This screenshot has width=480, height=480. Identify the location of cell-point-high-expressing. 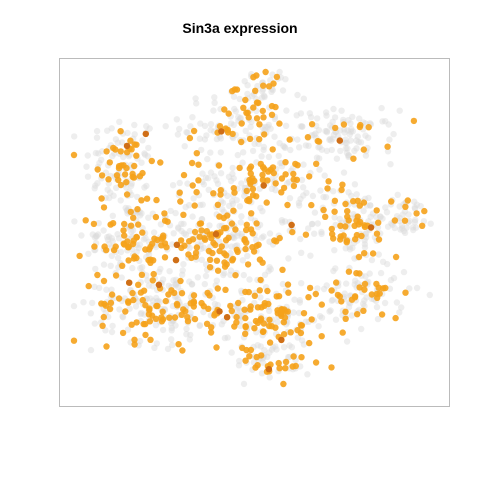
(145, 134).